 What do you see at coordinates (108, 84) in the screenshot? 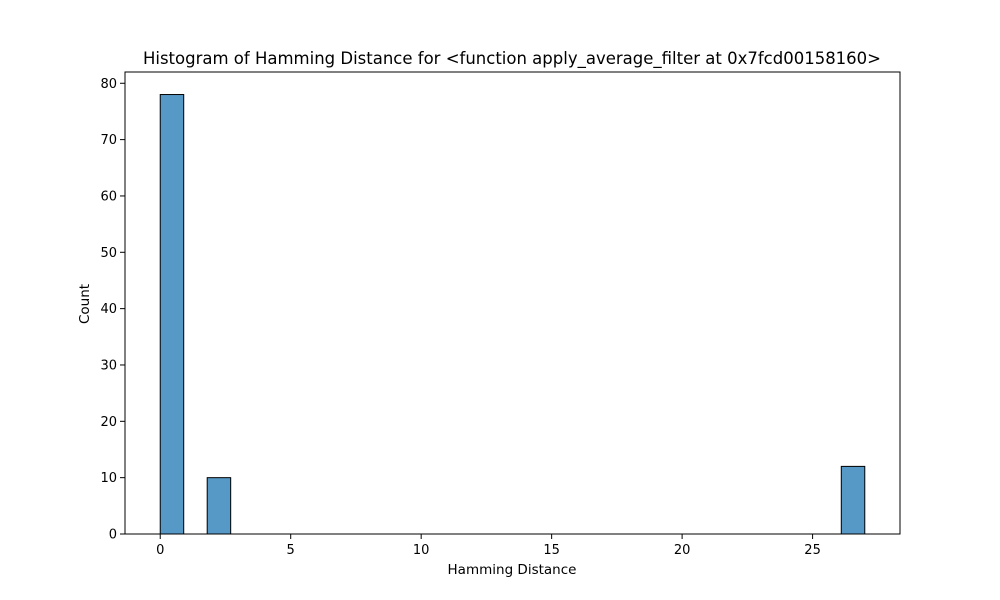
I see `y-tick-label: 80` at bounding box center [108, 84].